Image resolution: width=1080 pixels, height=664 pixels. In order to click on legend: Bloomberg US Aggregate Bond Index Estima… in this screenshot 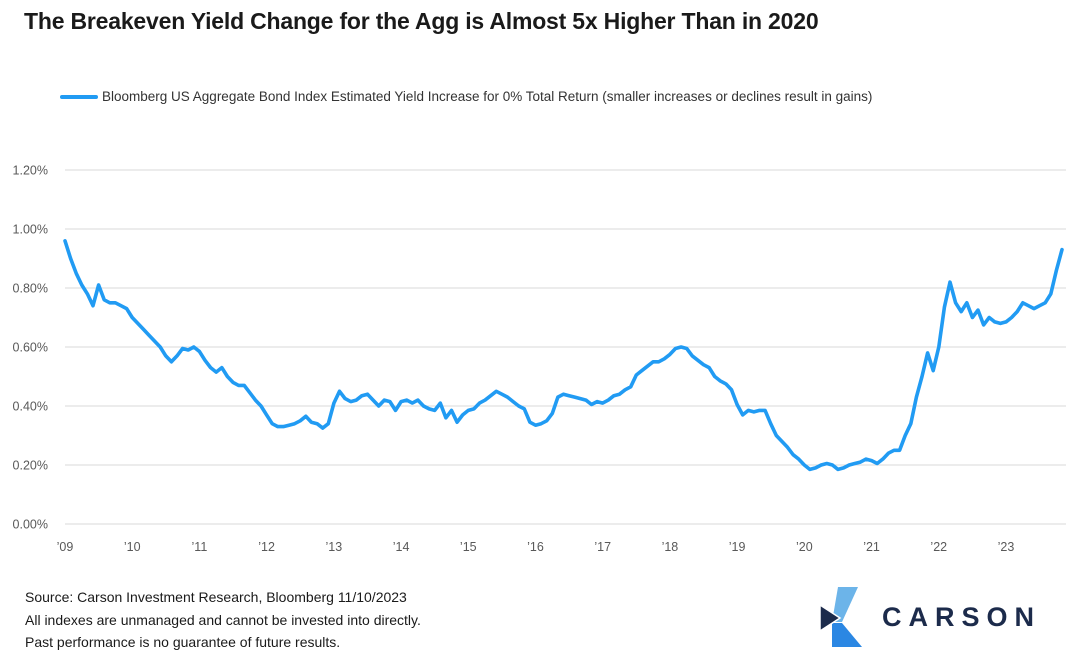, I will do `click(565, 96)`.